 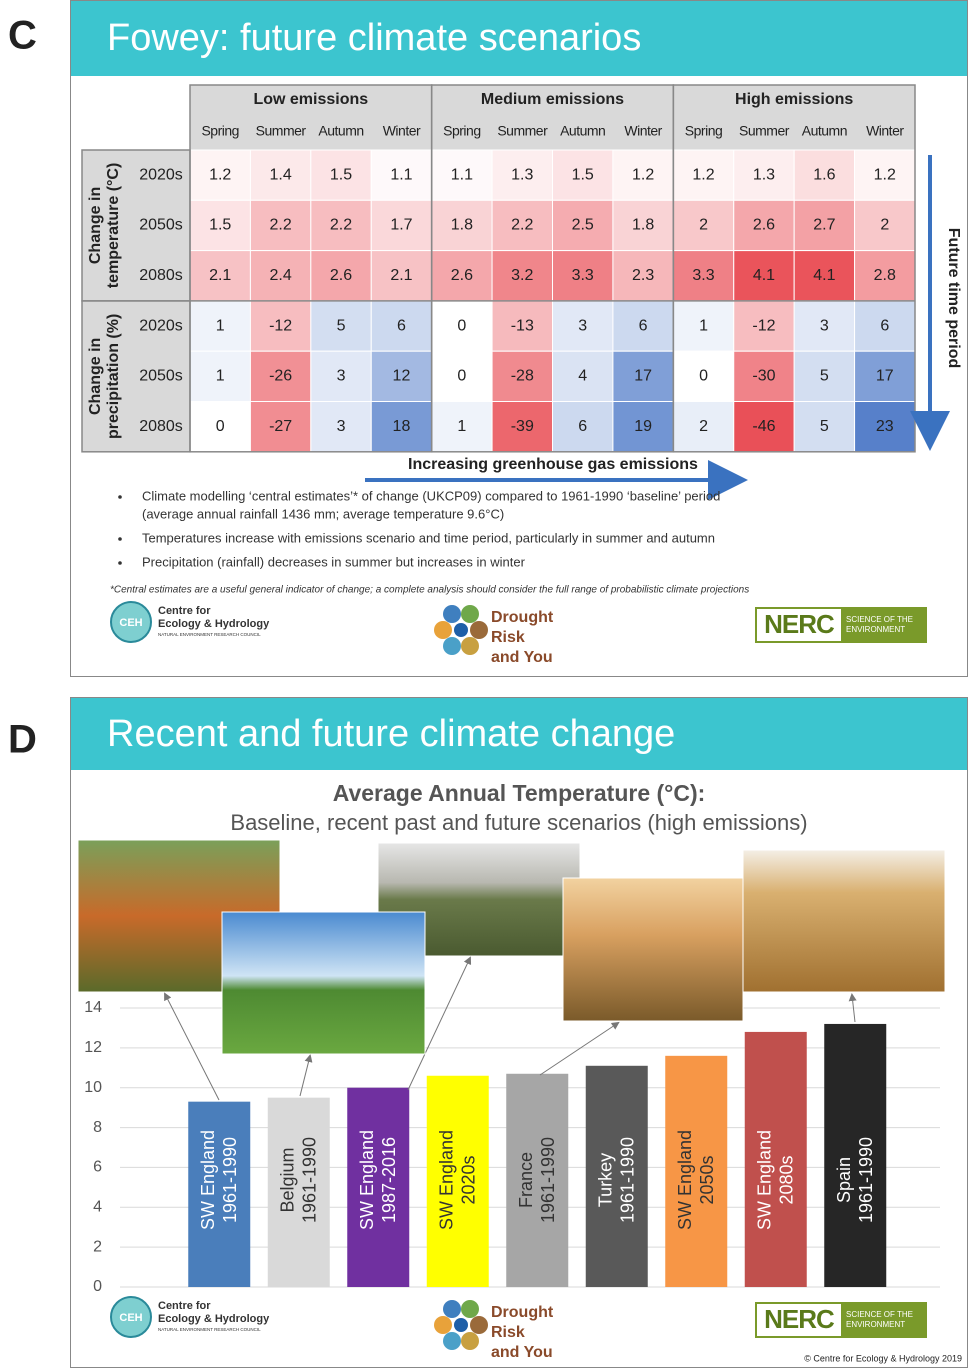 What do you see at coordinates (553, 464) in the screenshot?
I see `arrow-label: Increasing greenhouse gas emissions` at bounding box center [553, 464].